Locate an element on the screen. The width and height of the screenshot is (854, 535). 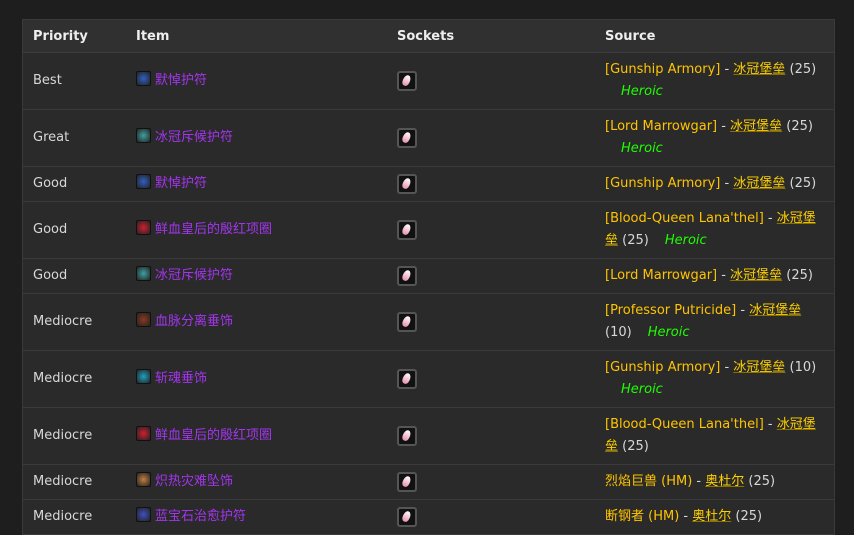
source-cell: 烈焰巨兽 (HM) - 奥杜尔 (25) is located at coordinates (715, 482).